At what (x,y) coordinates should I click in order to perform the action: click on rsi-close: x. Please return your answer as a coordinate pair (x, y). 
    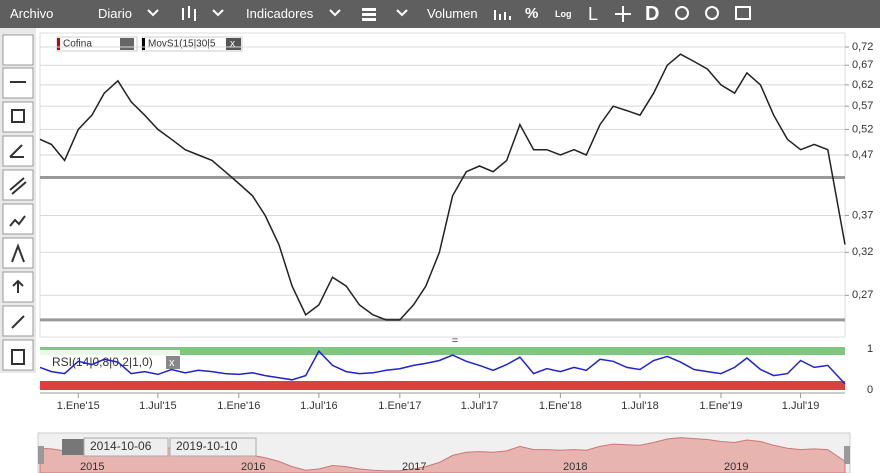
    Looking at the image, I should click on (172, 363).